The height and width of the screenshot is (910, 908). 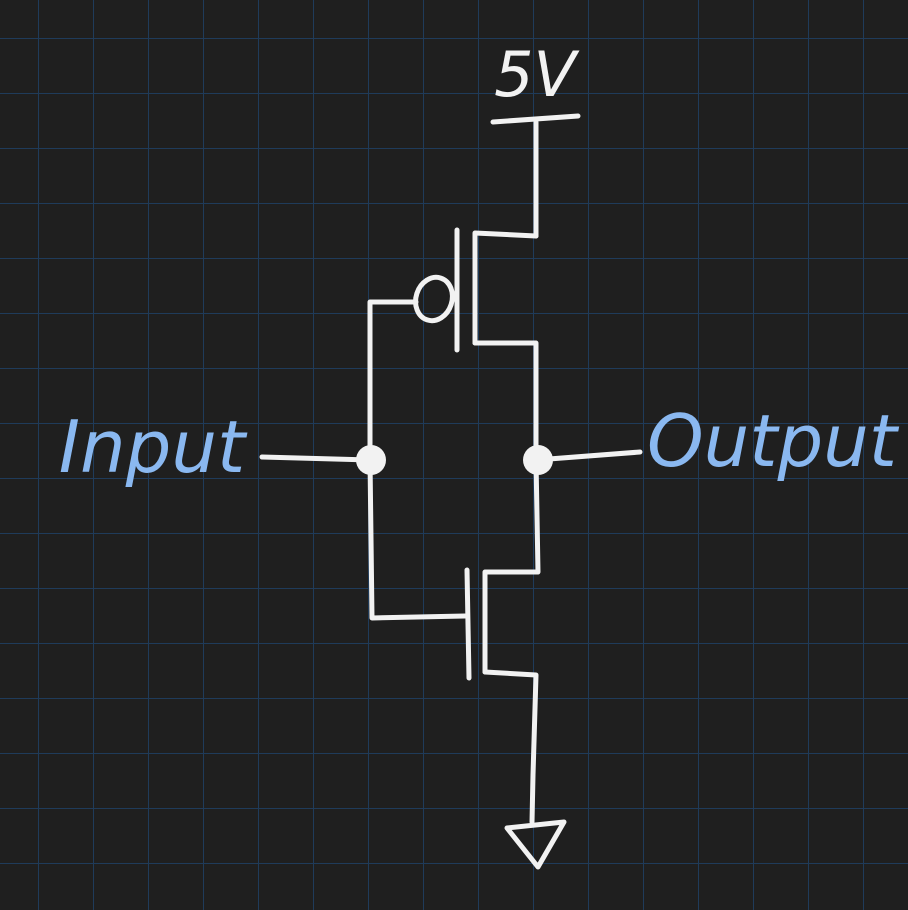 What do you see at coordinates (316, 458) in the screenshot?
I see `input-lead` at bounding box center [316, 458].